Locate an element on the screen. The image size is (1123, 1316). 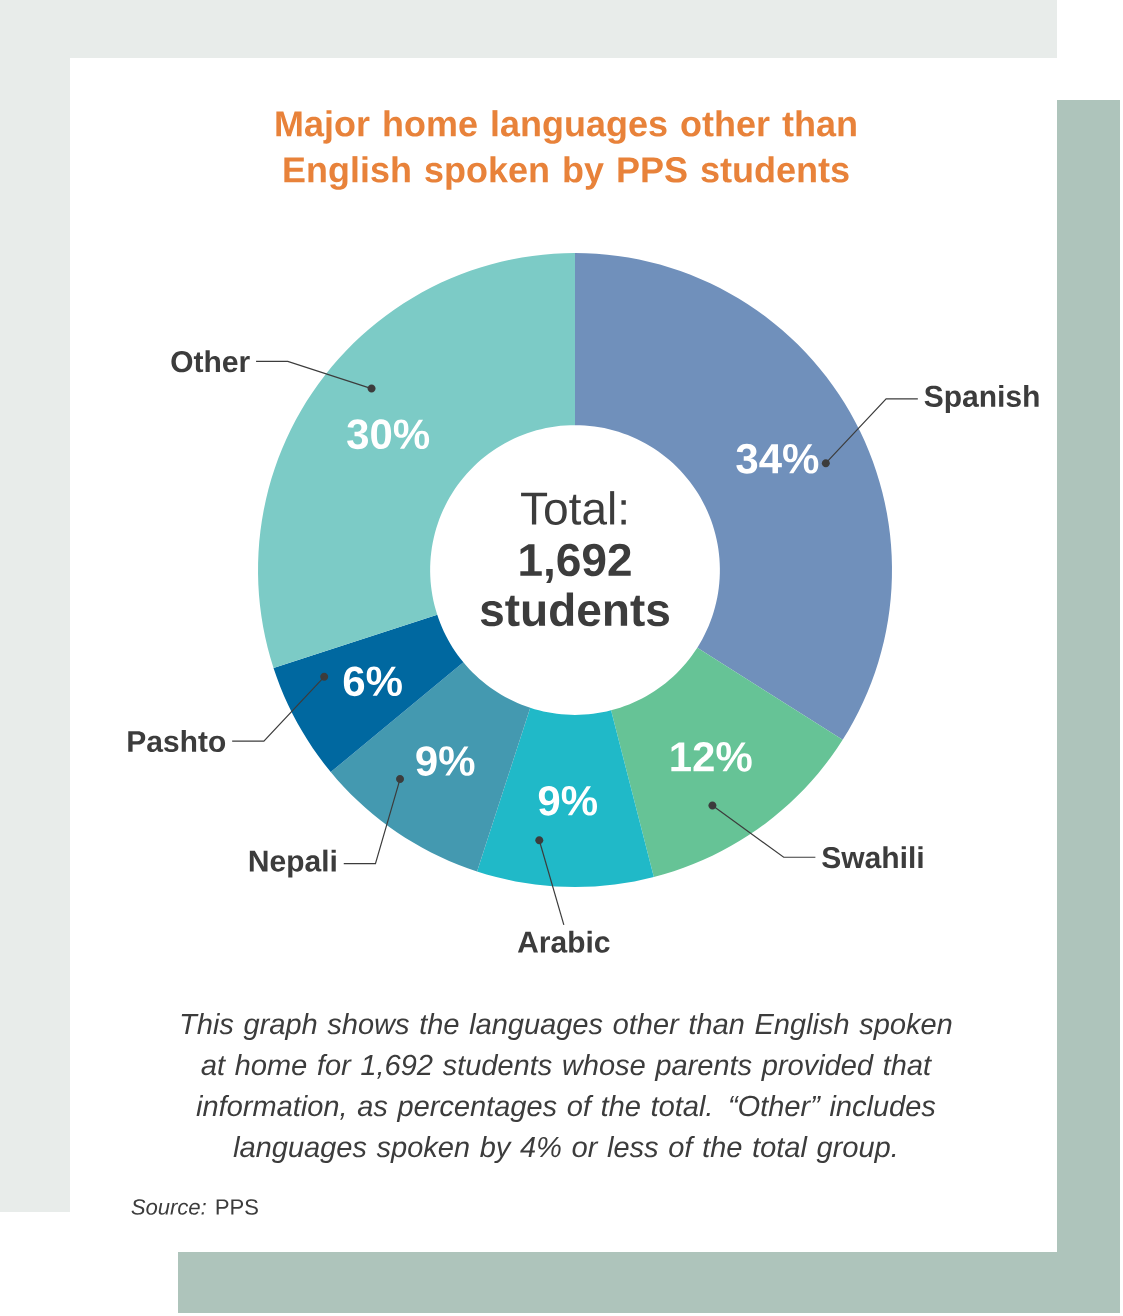
text: 1,692 students is located at coordinates (574, 585).